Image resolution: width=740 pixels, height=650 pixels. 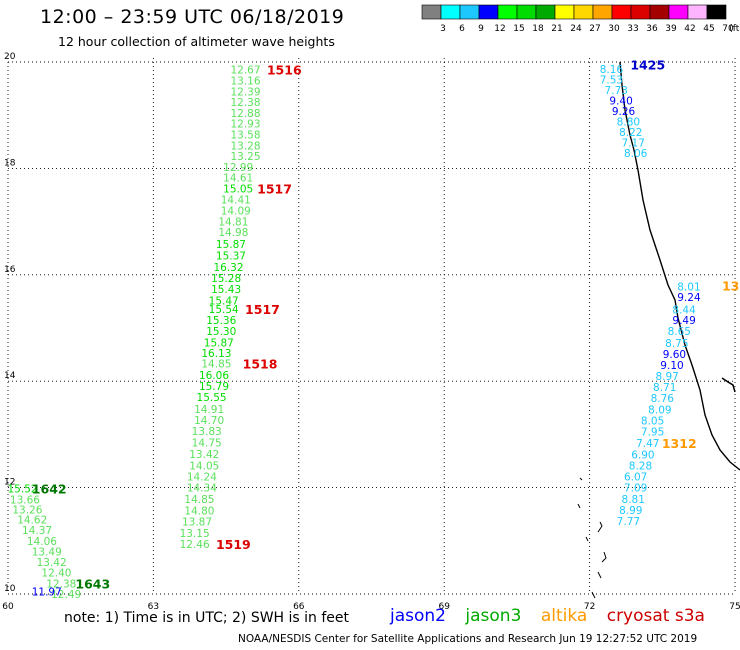 I want to click on y-tick-label: 10, so click(x=10, y=589).